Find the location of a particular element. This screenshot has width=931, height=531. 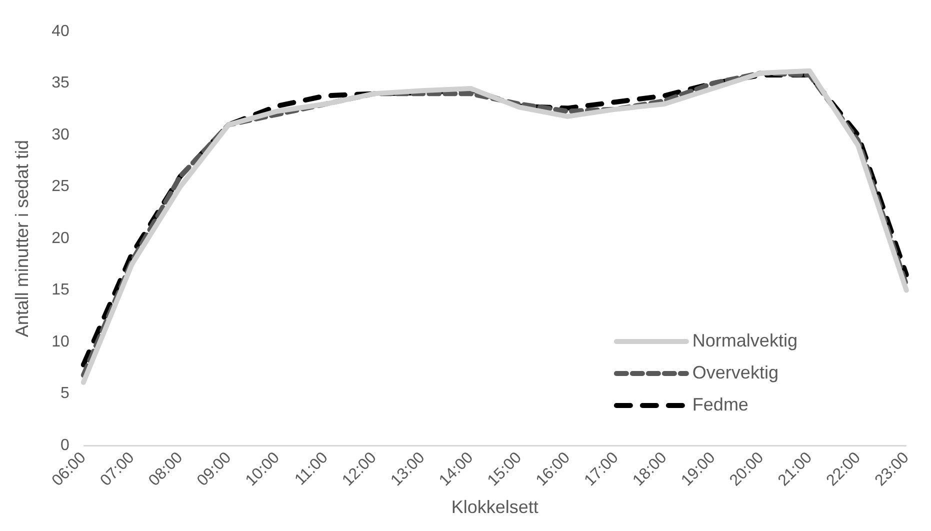

y-tick-label: 5 is located at coordinates (65, 393).